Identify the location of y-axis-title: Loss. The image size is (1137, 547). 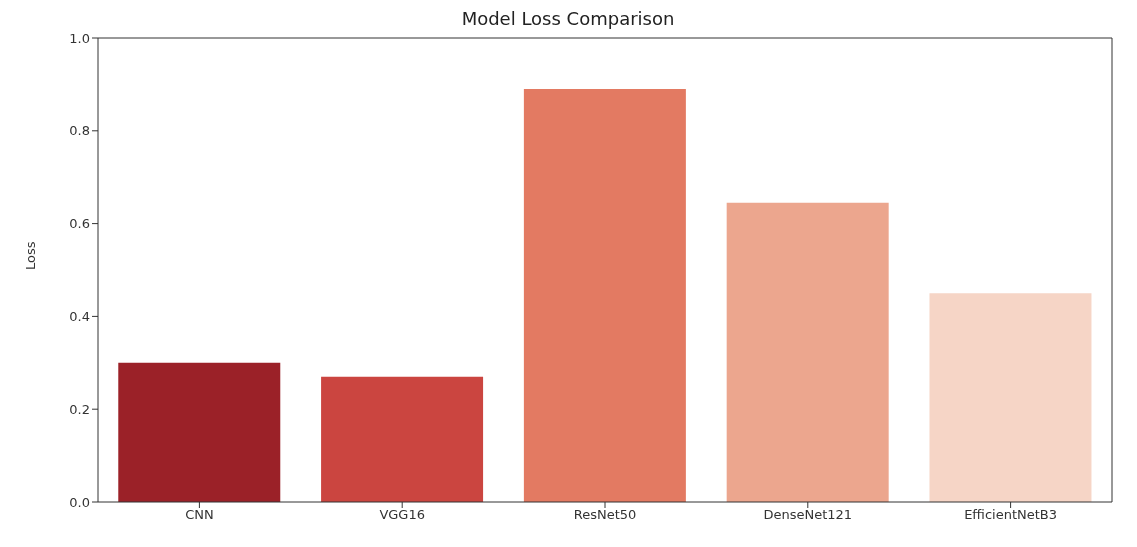
(30, 255).